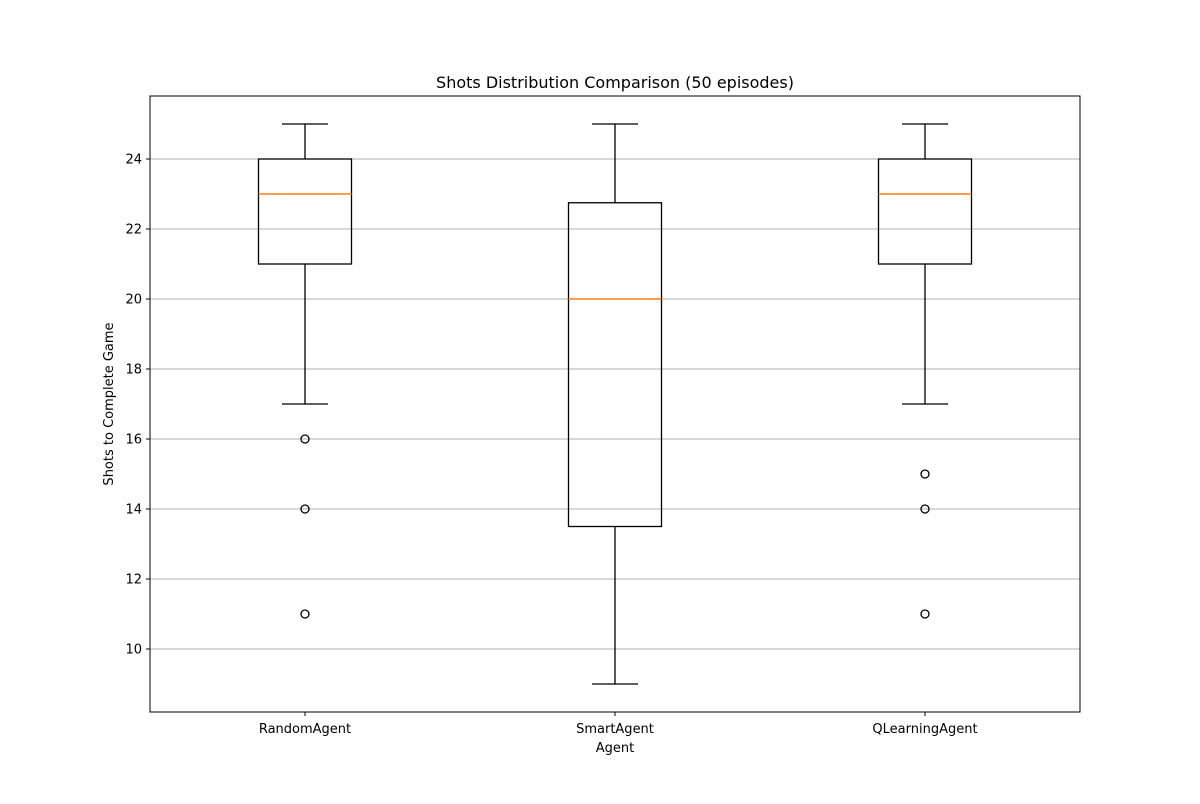  Describe the element at coordinates (305, 729) in the screenshot. I see `x-tick-label: RandomAgent` at that location.